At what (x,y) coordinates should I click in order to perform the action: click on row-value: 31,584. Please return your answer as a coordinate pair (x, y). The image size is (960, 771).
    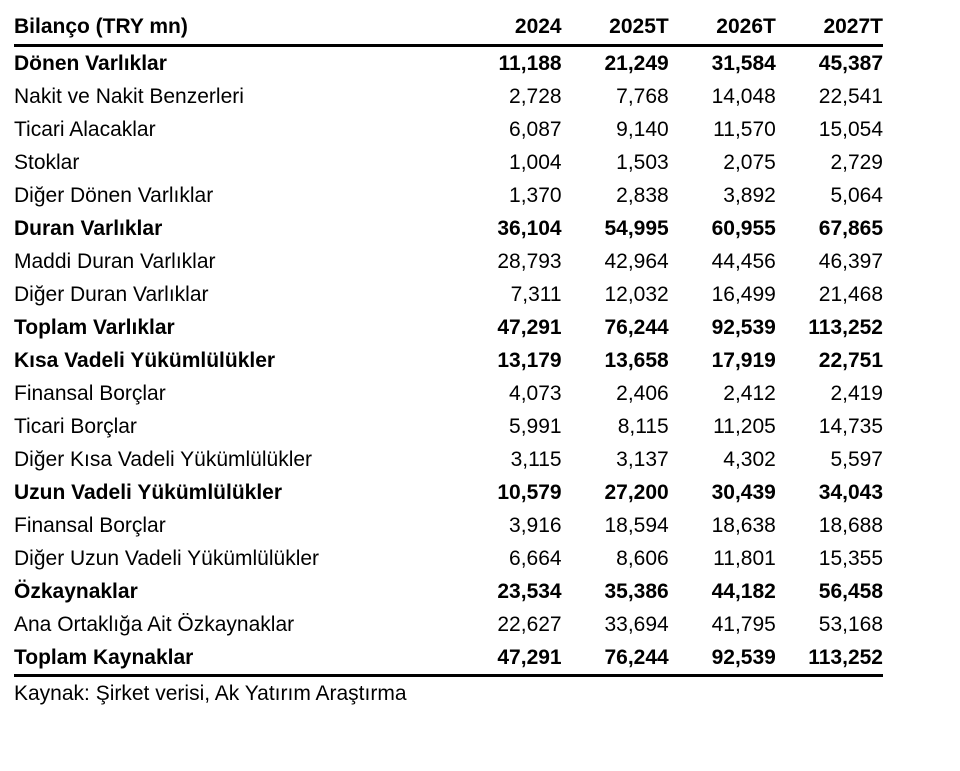
    Looking at the image, I should click on (743, 63).